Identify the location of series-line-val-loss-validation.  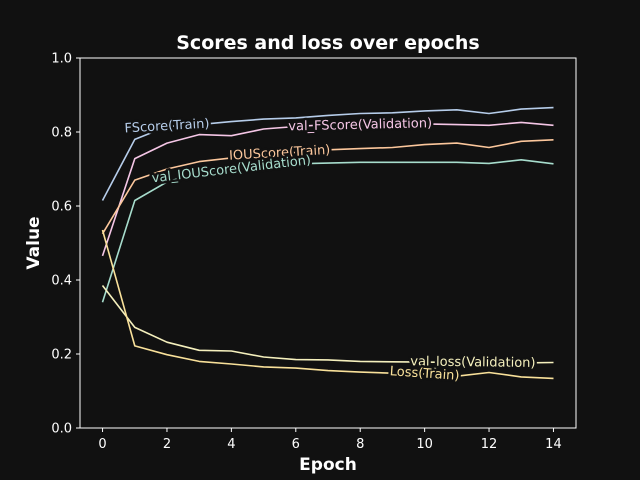
(327, 324).